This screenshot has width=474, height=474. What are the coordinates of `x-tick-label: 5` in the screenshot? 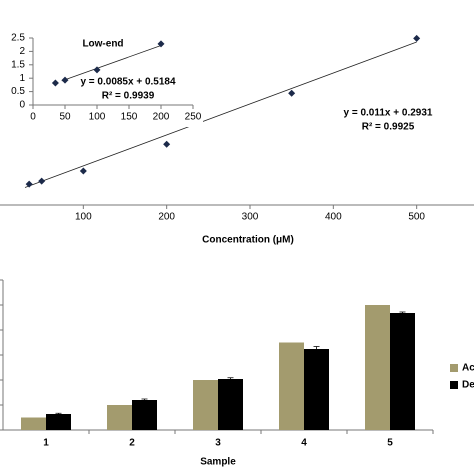 It's located at (390, 443).